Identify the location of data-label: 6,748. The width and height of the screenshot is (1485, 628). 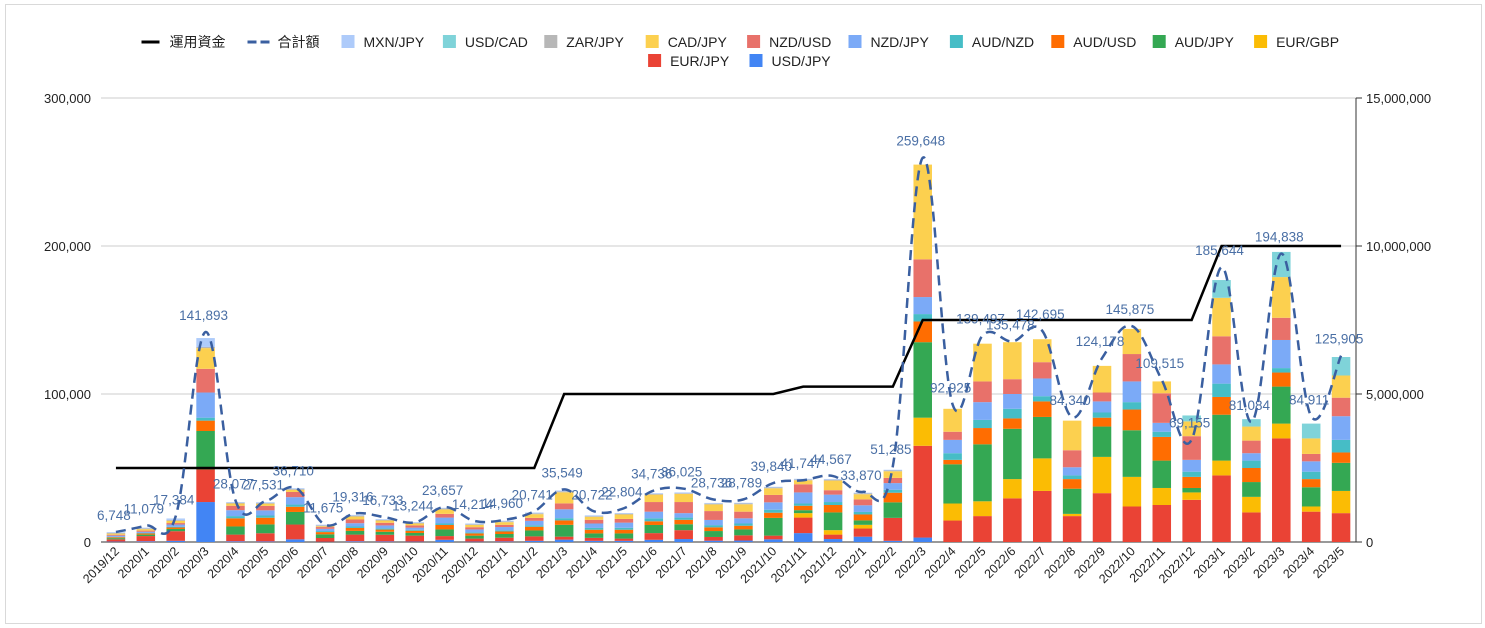
(114, 515).